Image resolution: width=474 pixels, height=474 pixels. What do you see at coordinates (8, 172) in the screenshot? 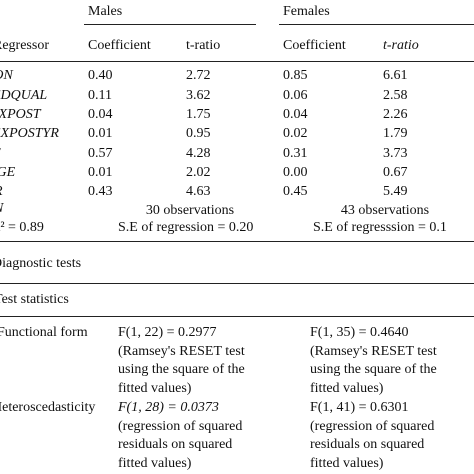
I see `regressor: AGE` at bounding box center [8, 172].